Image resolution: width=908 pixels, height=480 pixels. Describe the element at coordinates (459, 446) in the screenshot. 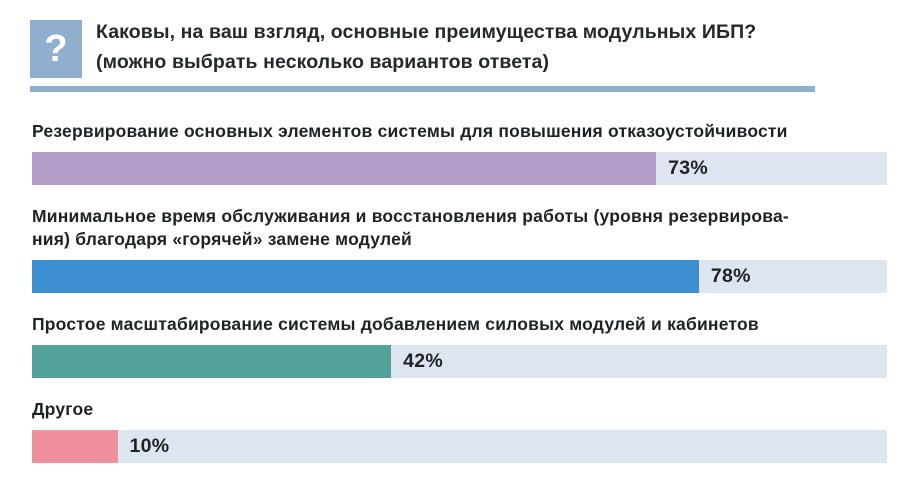

I see `bar-track: 10%` at that location.